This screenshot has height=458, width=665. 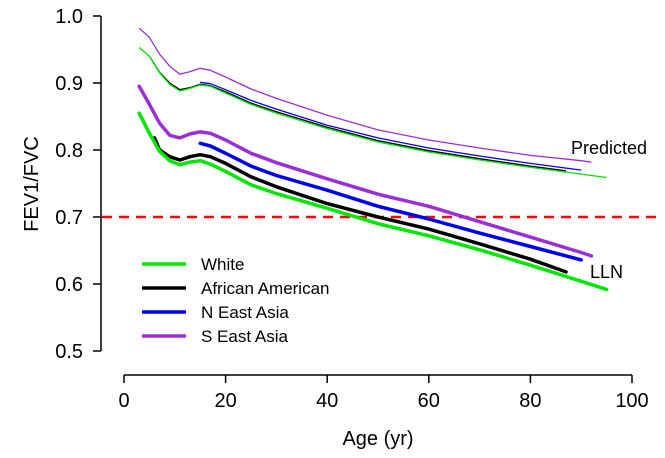 I want to click on y-tick-label: 0.5, so click(x=69, y=352).